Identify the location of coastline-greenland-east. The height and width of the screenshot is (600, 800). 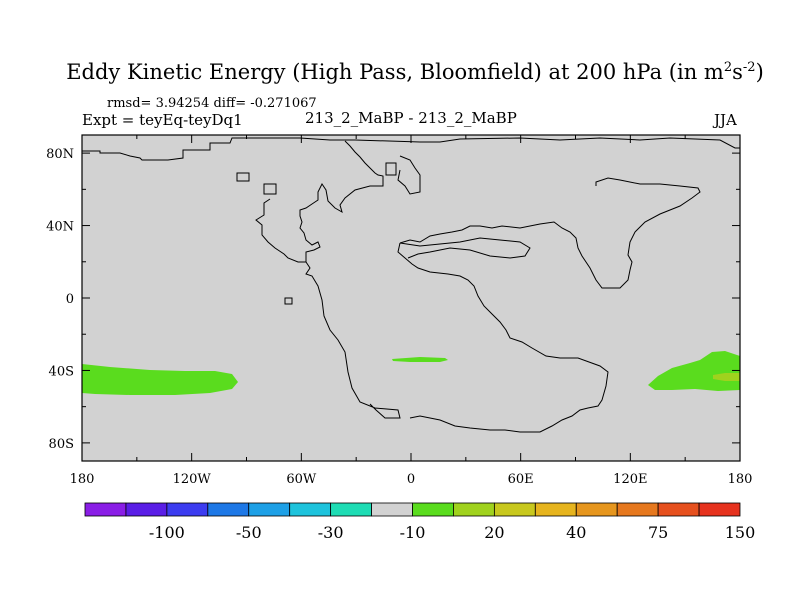
(409, 175).